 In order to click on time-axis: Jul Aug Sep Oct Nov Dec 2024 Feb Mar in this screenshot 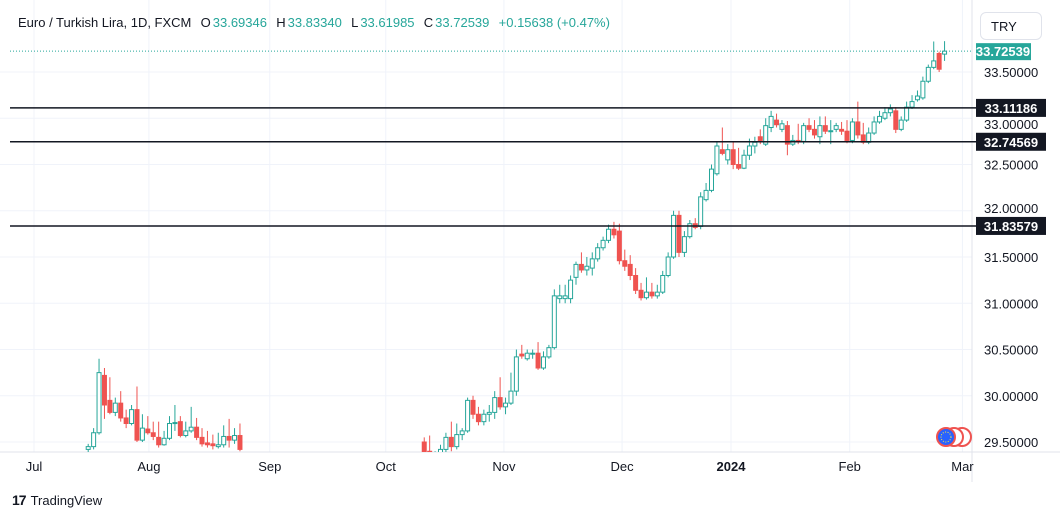, I will do `click(500, 466)`.